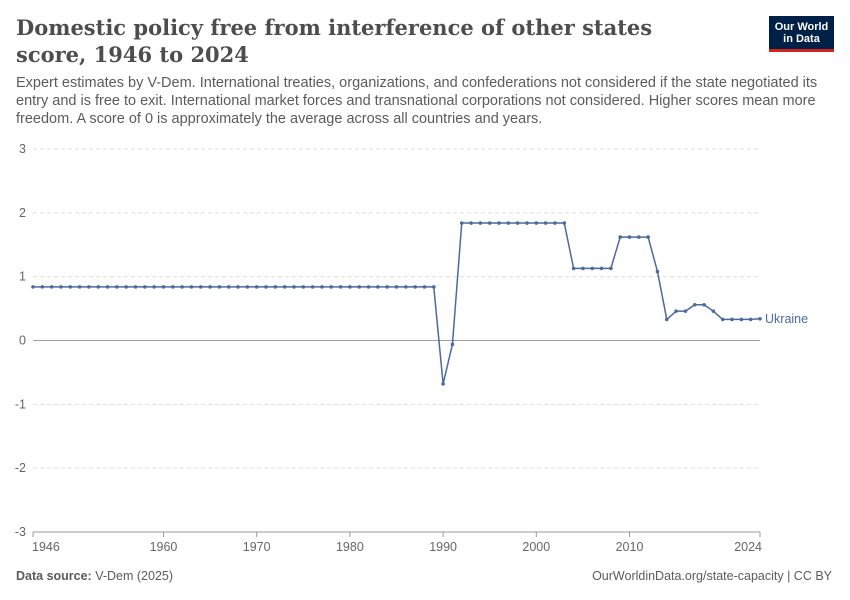 This screenshot has height=600, width=850. Describe the element at coordinates (54, 576) in the screenshot. I see `data-source-label: Data source:` at that location.